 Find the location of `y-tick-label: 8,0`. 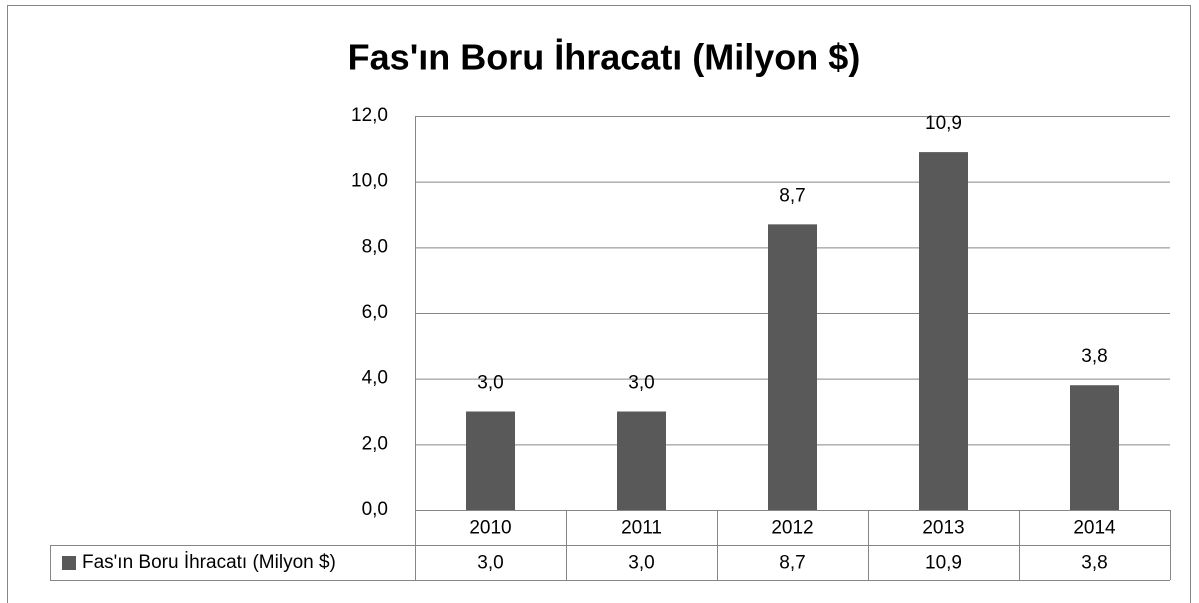

y-tick-label: 8,0 is located at coordinates (375, 246).